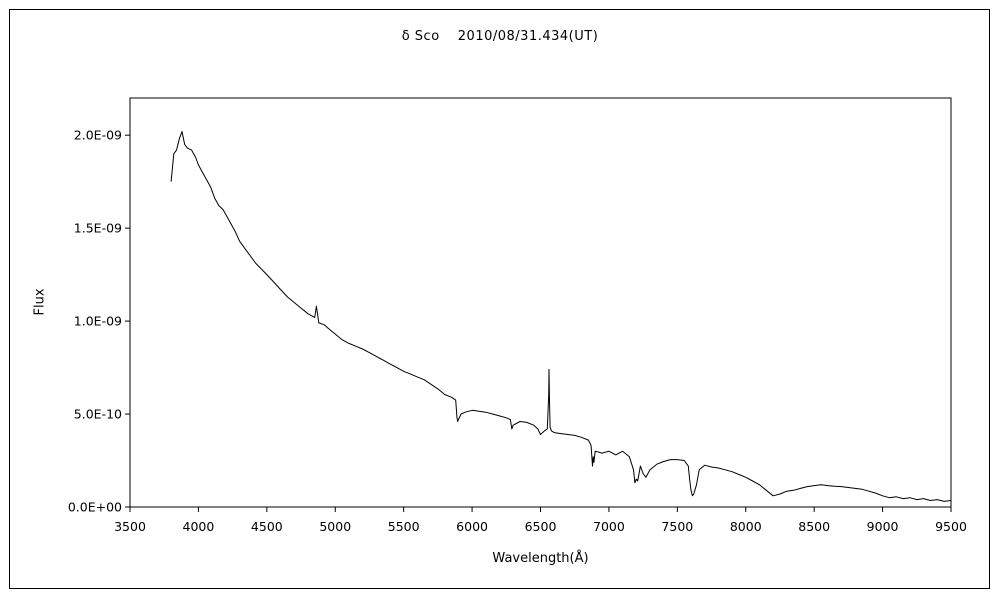 The width and height of the screenshot is (1000, 600). What do you see at coordinates (98, 135) in the screenshot?
I see `y-tick-label: 2.0E-09` at bounding box center [98, 135].